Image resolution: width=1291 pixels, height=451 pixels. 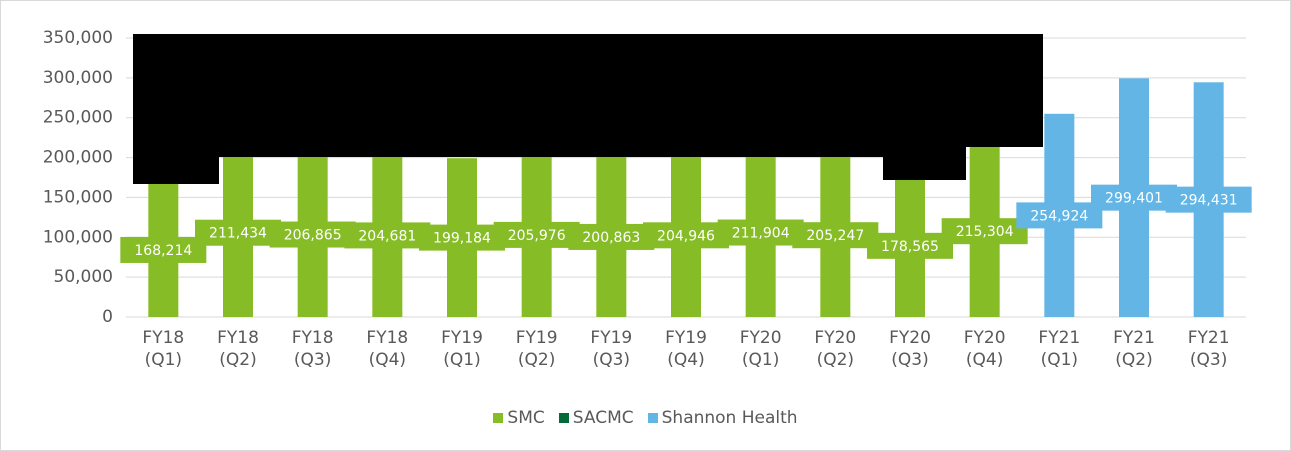 What do you see at coordinates (1134, 349) in the screenshot?
I see `x-tick-label: FY21 (Q2)` at bounding box center [1134, 349].